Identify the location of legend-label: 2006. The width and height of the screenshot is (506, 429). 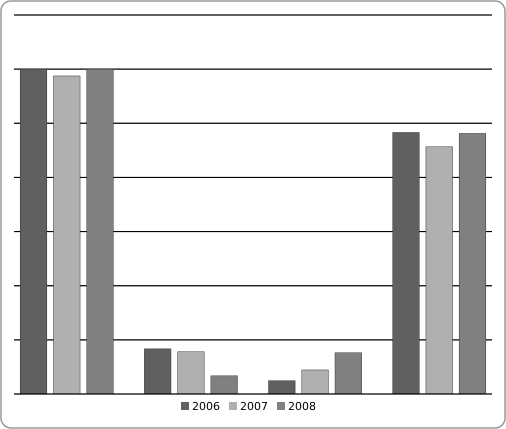
(206, 406).